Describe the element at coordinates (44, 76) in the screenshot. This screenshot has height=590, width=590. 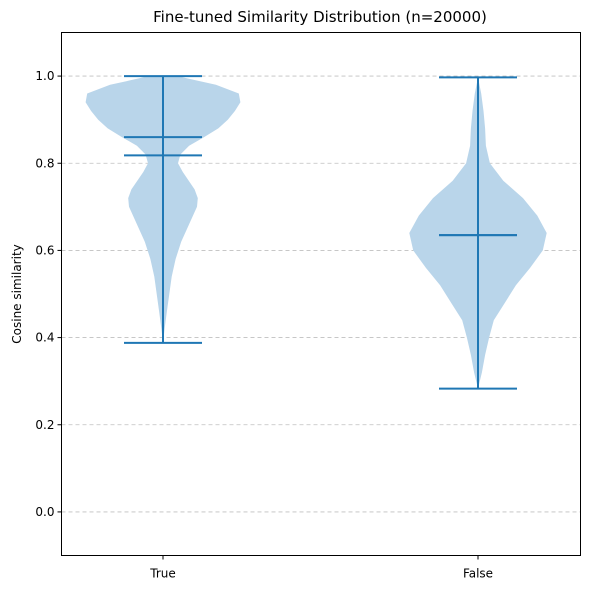
I see `y-tick-label: 1.0` at that location.